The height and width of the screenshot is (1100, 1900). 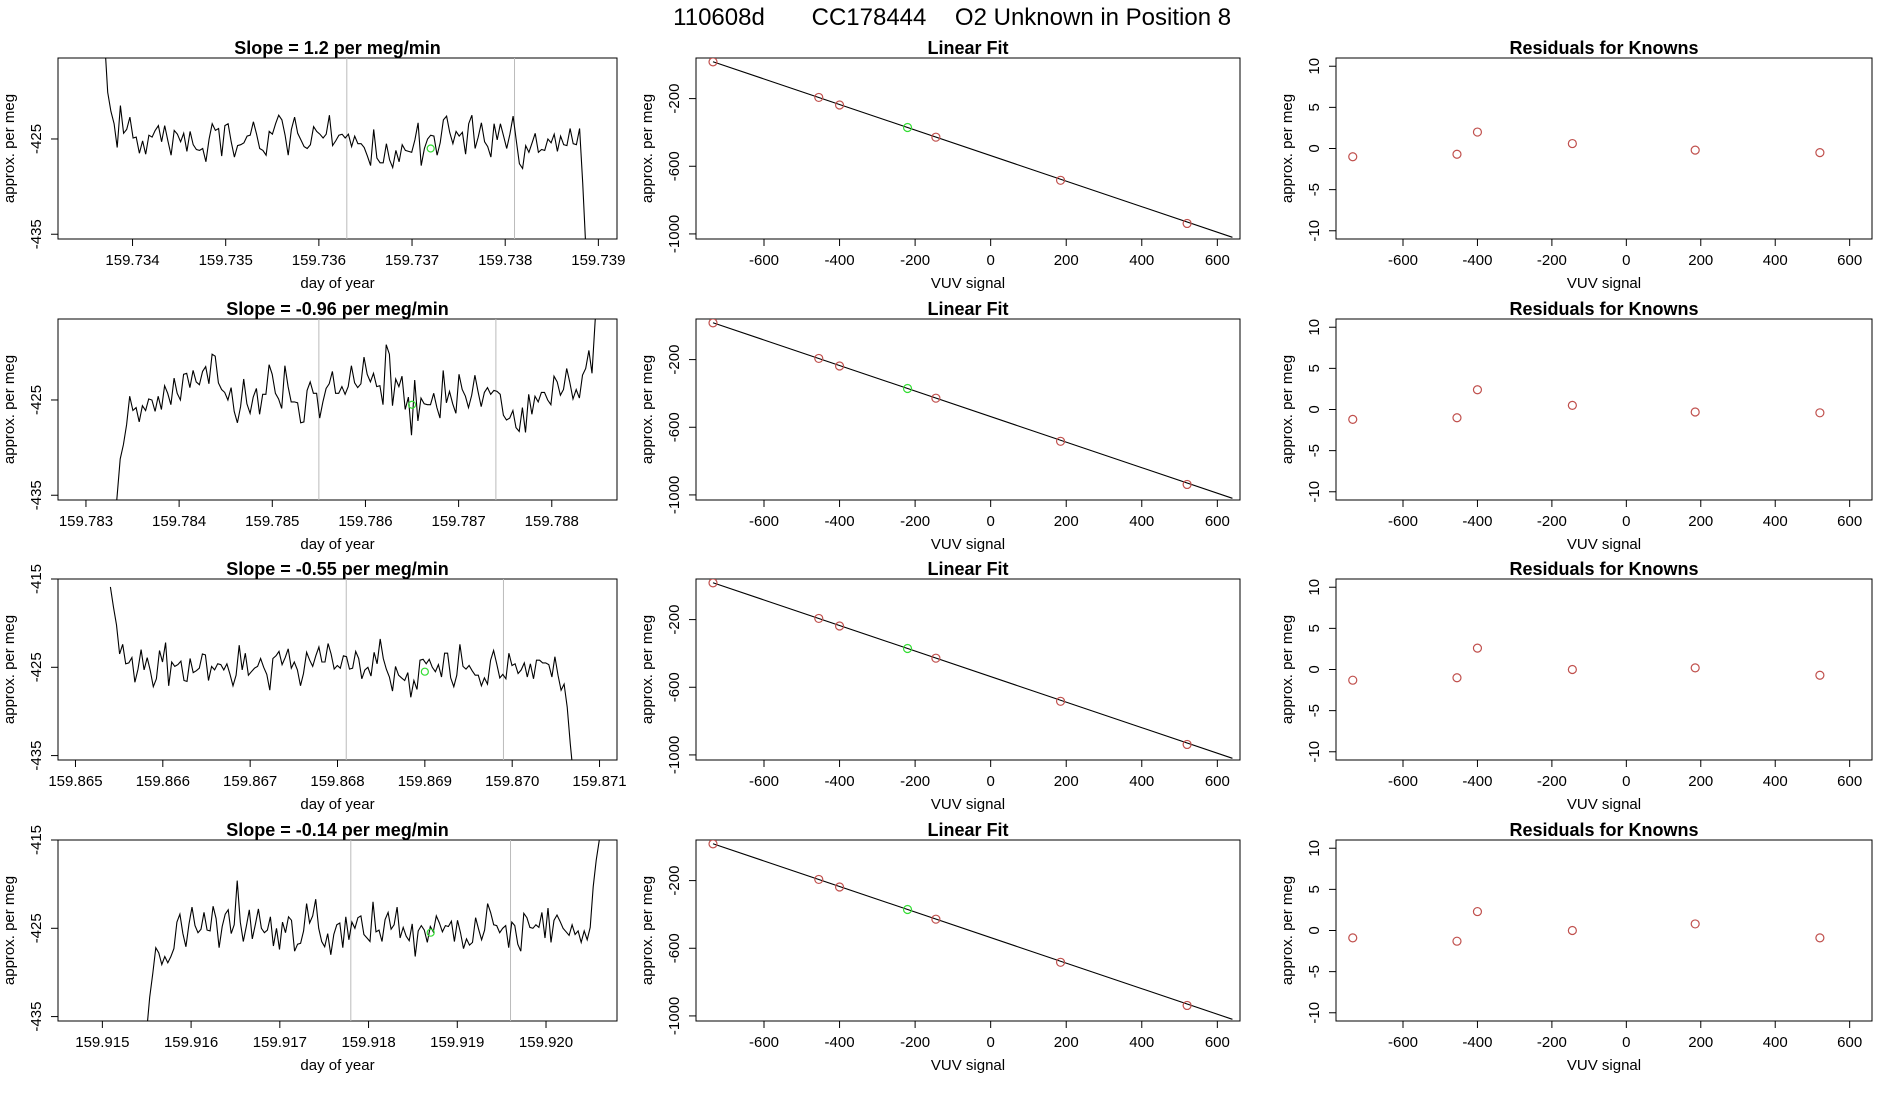 What do you see at coordinates (1603, 48) in the screenshot?
I see `panel-title: Residuals for Knowns` at bounding box center [1603, 48].